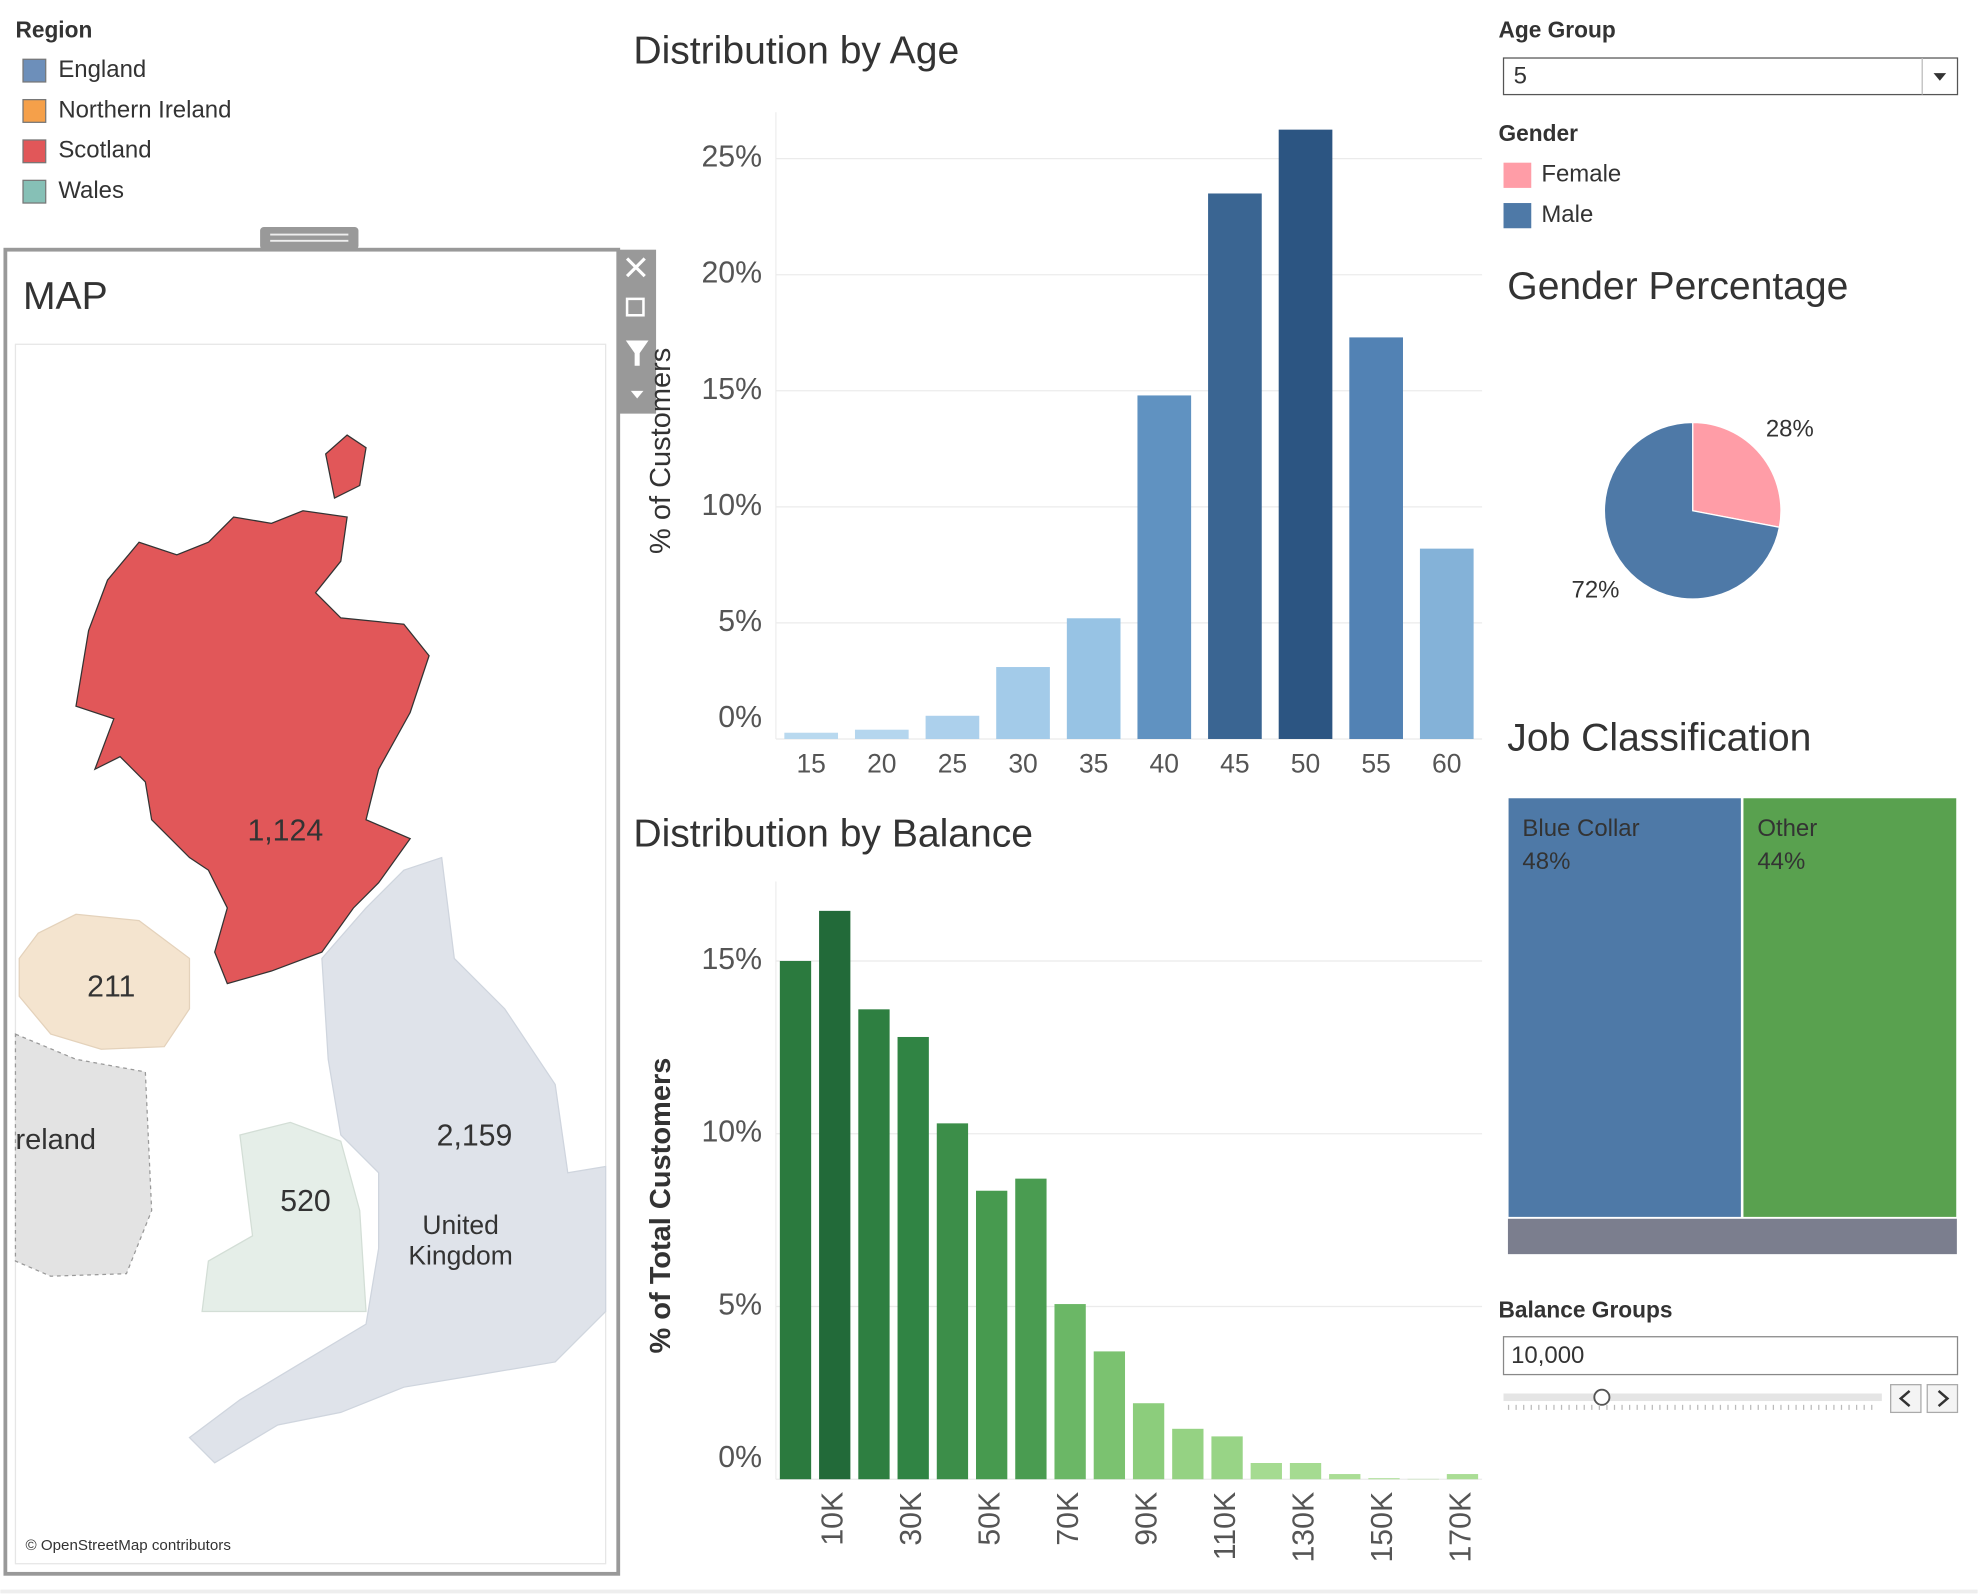 The image size is (1978, 1594). I want to click on slider-prev, so click(1906, 1399).